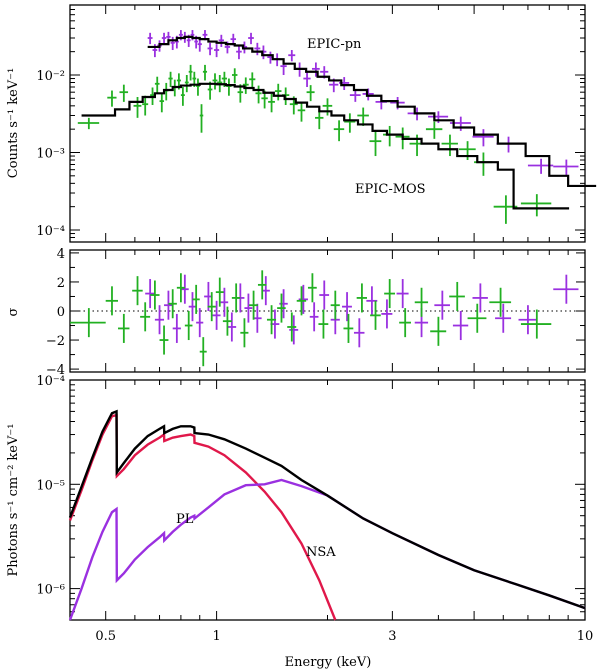  I want to click on y-tick-label: 10⁻⁵, so click(50, 485).